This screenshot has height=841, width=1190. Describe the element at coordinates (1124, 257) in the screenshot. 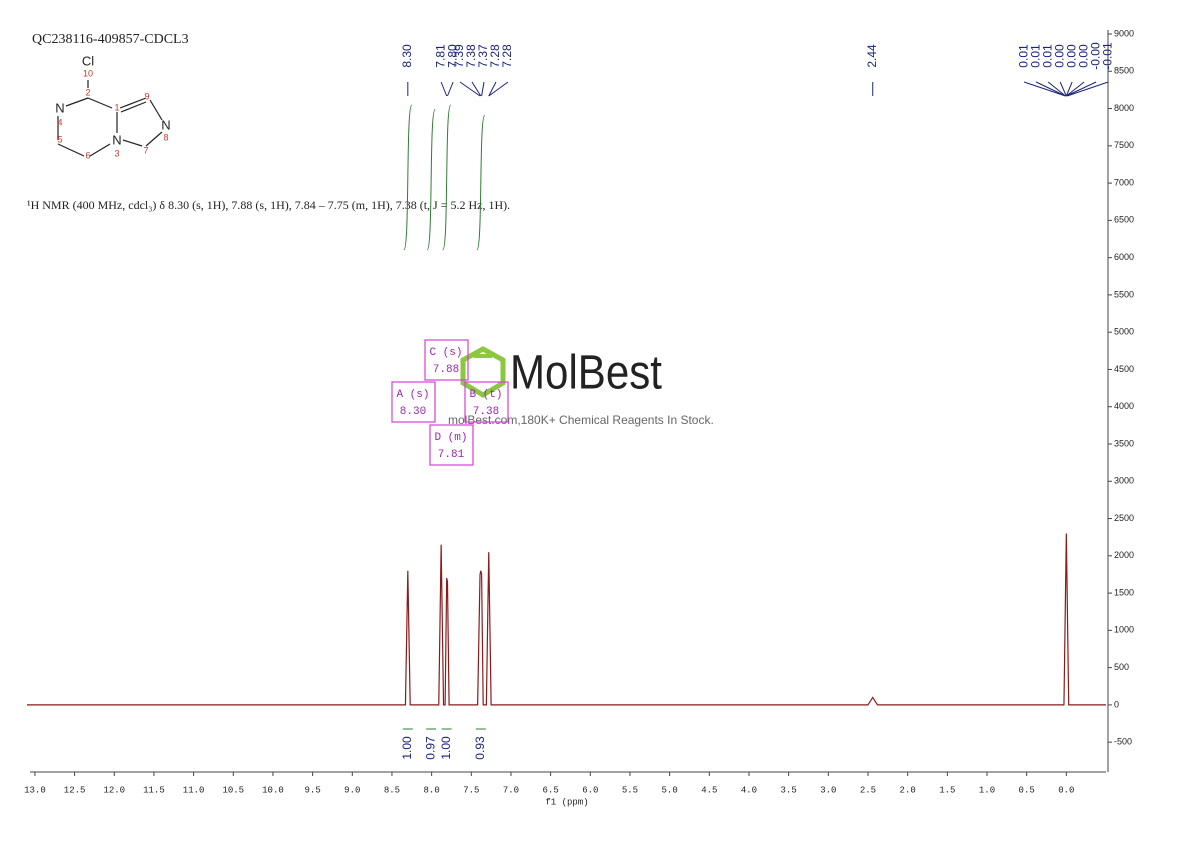

I see `y-tick-label: 6000` at that location.